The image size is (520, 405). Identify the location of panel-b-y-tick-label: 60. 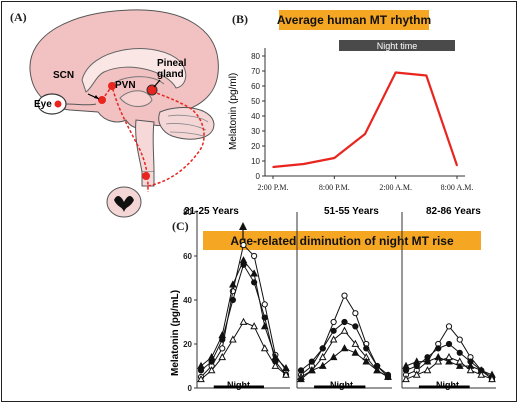
(255, 86).